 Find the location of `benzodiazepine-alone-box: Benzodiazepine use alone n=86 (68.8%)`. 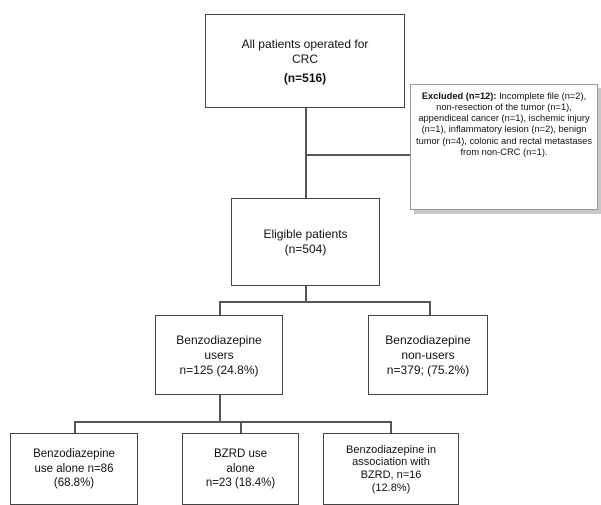

benzodiazepine-alone-box: Benzodiazepine use alone n=86 (68.8%) is located at coordinates (74, 469).